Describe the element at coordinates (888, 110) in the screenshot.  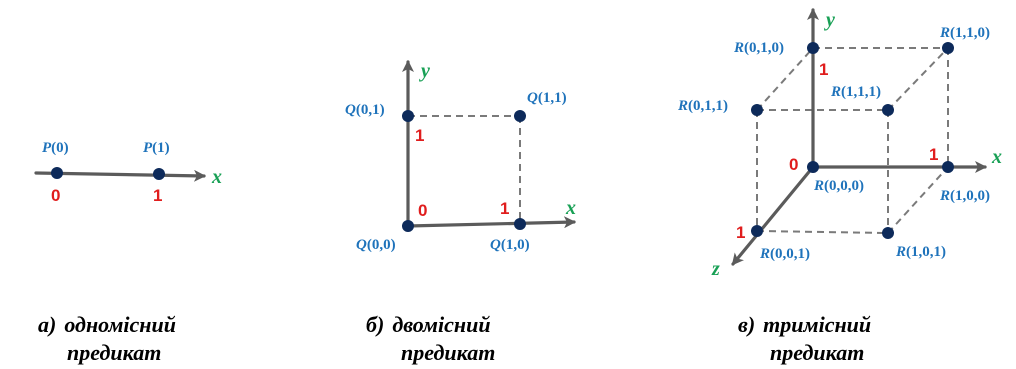
I see `point-r111` at that location.